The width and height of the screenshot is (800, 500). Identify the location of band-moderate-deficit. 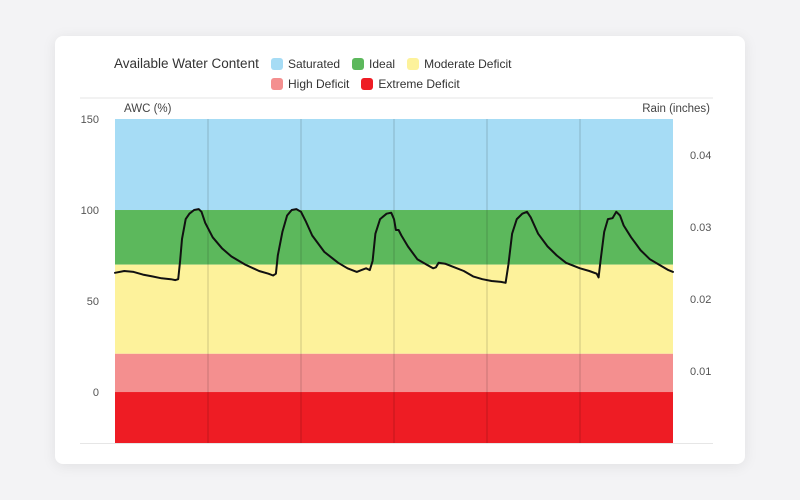
(394, 309).